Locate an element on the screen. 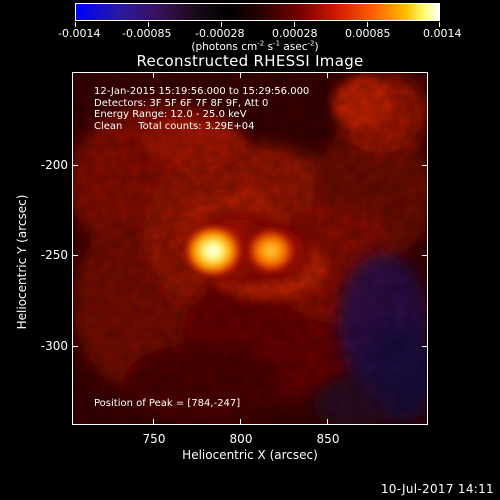 The height and width of the screenshot is (500, 500). detectors: Detectors: 3F 5F 6F 7F 8F 9F, Att 0 is located at coordinates (181, 103).